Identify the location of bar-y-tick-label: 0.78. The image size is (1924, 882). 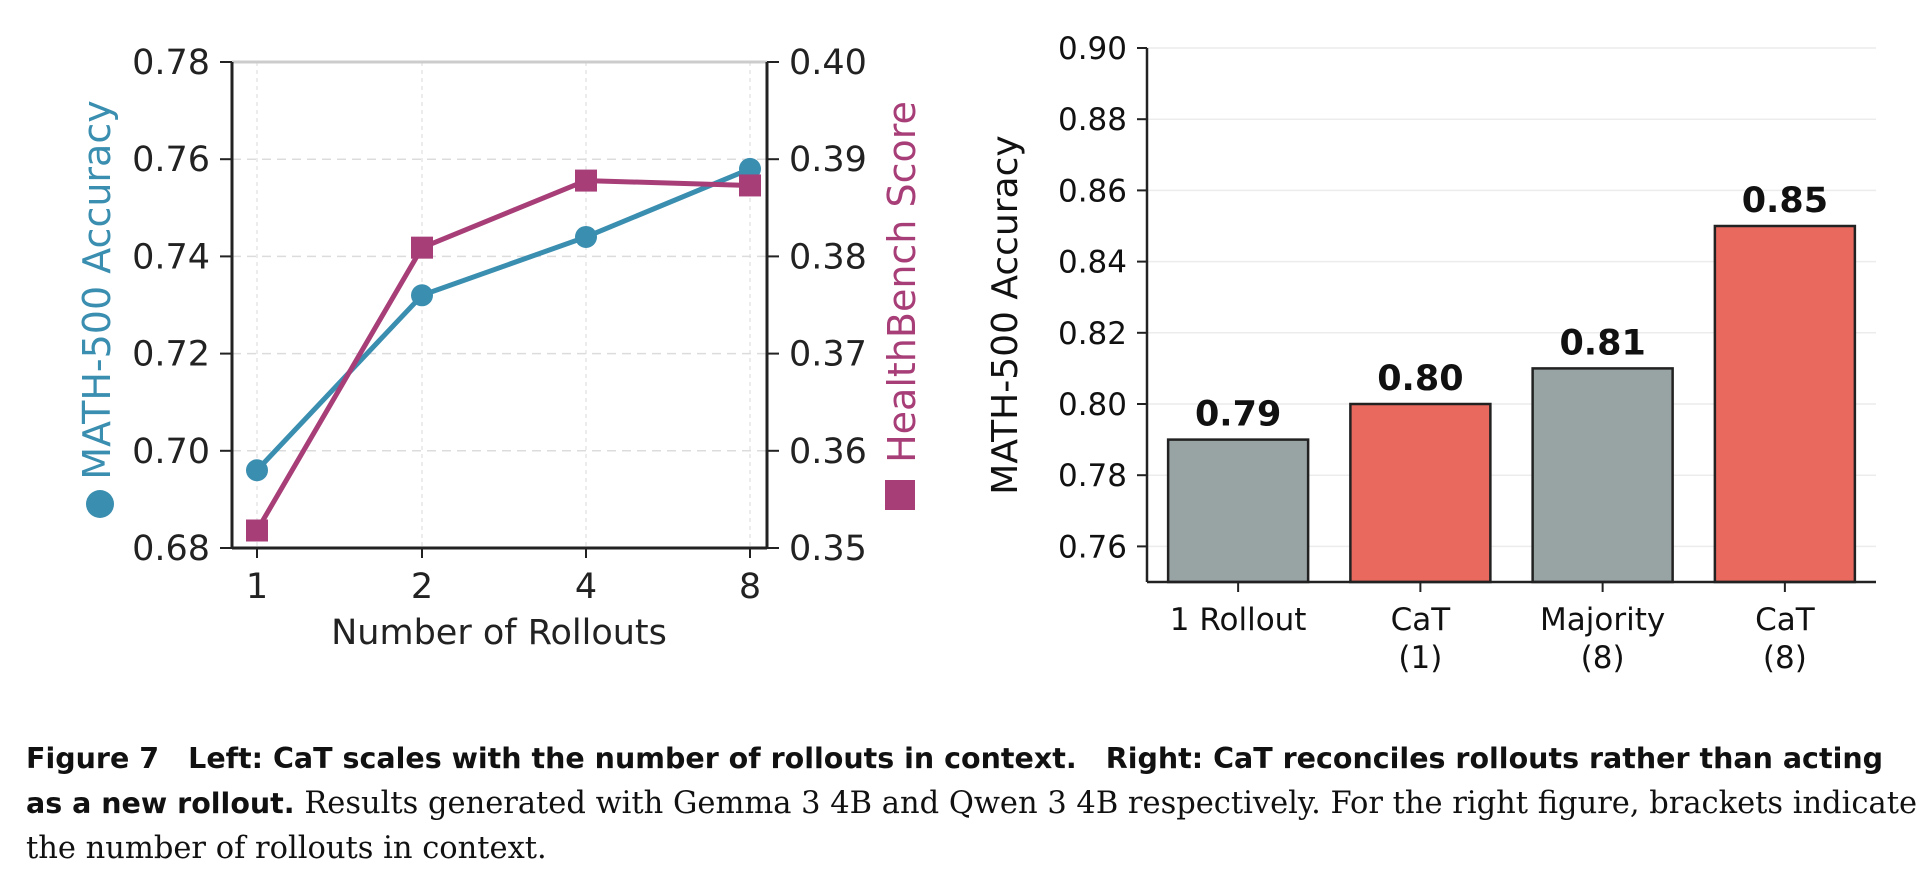
(1092, 476).